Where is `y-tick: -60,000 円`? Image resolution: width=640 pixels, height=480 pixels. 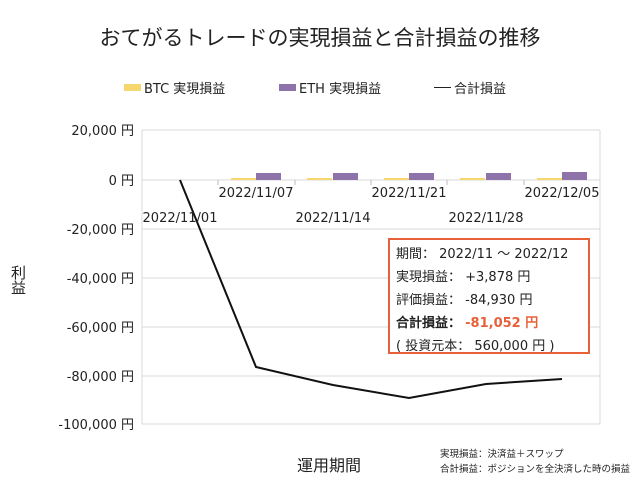 y-tick: -60,000 円 is located at coordinates (100, 328).